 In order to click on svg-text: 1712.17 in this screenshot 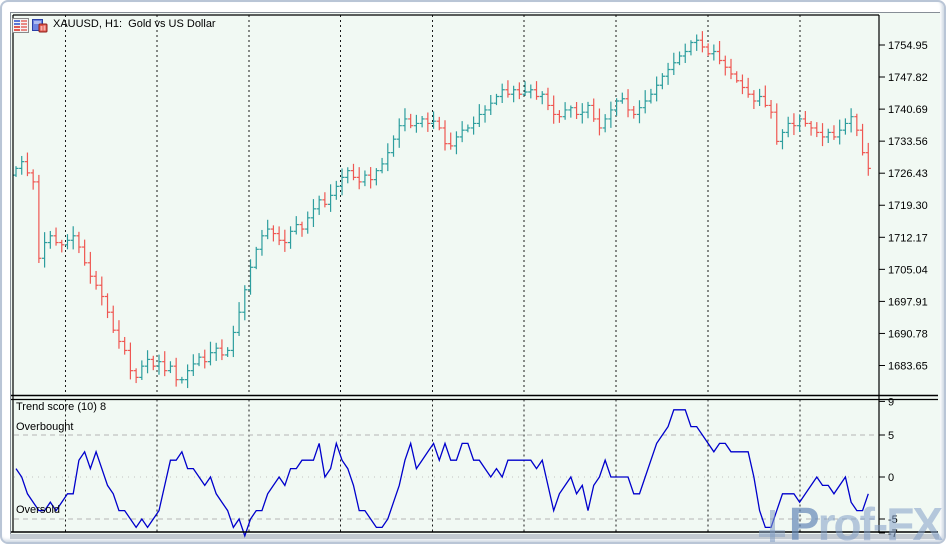, I will do `click(908, 238)`.